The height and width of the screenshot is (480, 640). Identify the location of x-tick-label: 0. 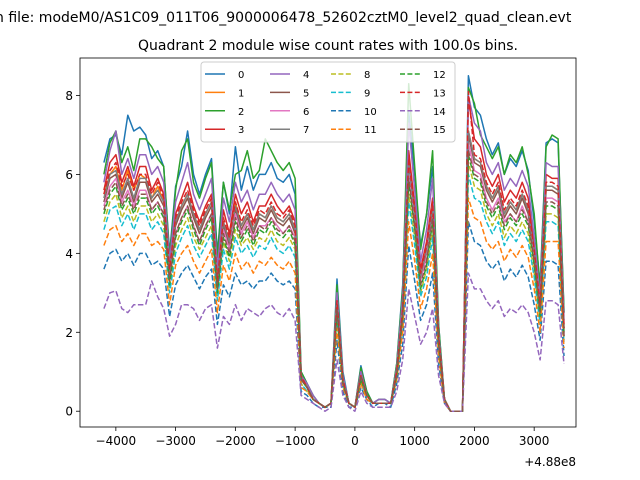
(355, 441).